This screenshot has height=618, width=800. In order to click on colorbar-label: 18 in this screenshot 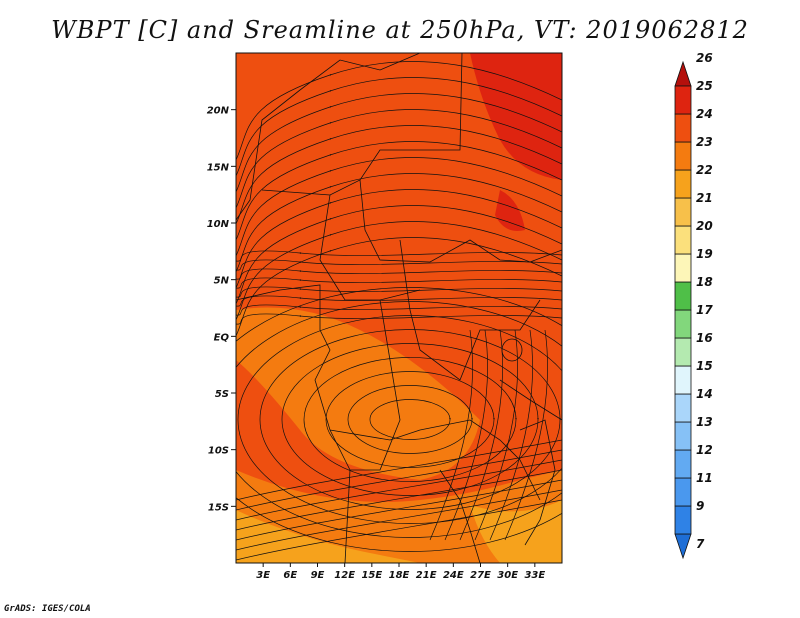, I will do `click(704, 282)`.